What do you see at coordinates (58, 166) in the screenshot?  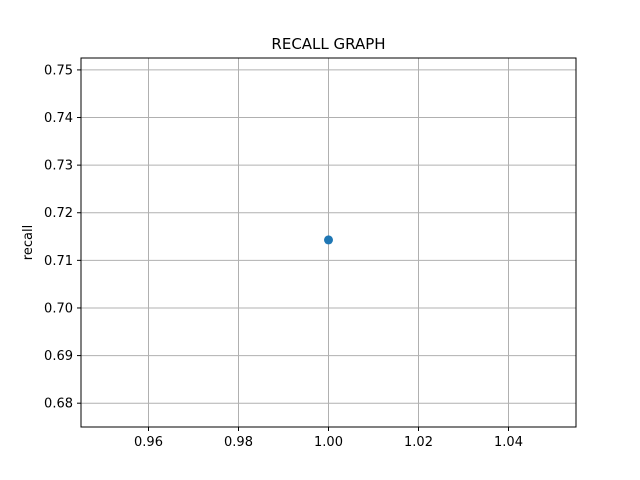 I see `y-tick-label: 0.73` at bounding box center [58, 166].